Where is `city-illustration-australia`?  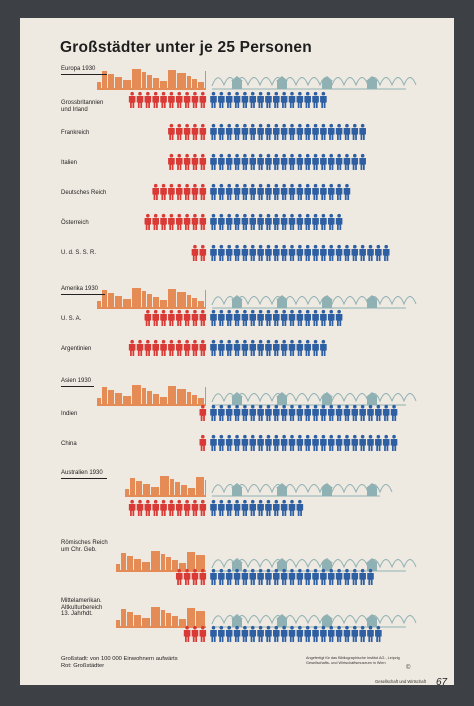
city-illustration-australia is located at coordinates (165, 486).